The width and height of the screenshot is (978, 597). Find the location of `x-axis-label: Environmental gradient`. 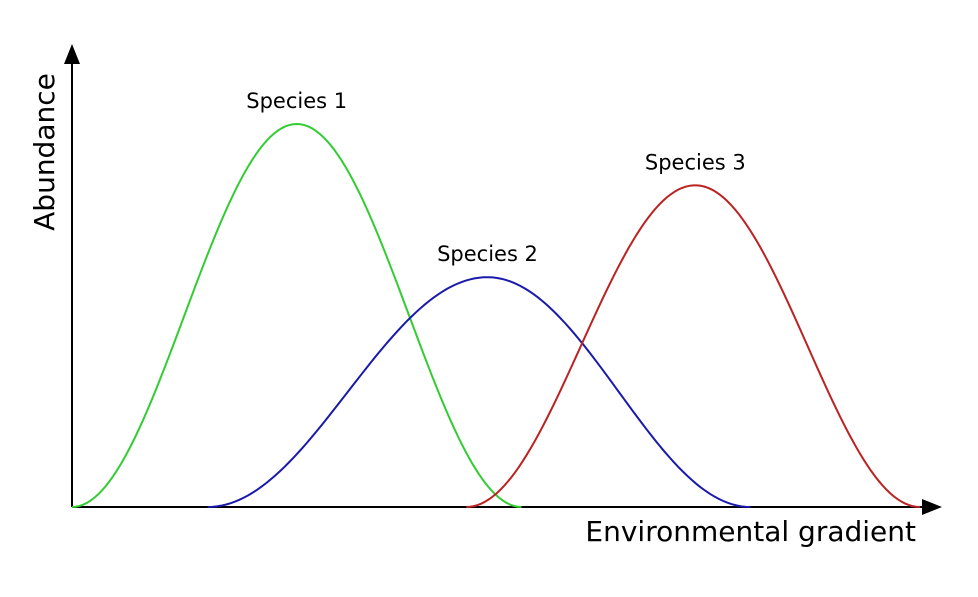

x-axis-label: Environmental gradient is located at coordinates (750, 531).